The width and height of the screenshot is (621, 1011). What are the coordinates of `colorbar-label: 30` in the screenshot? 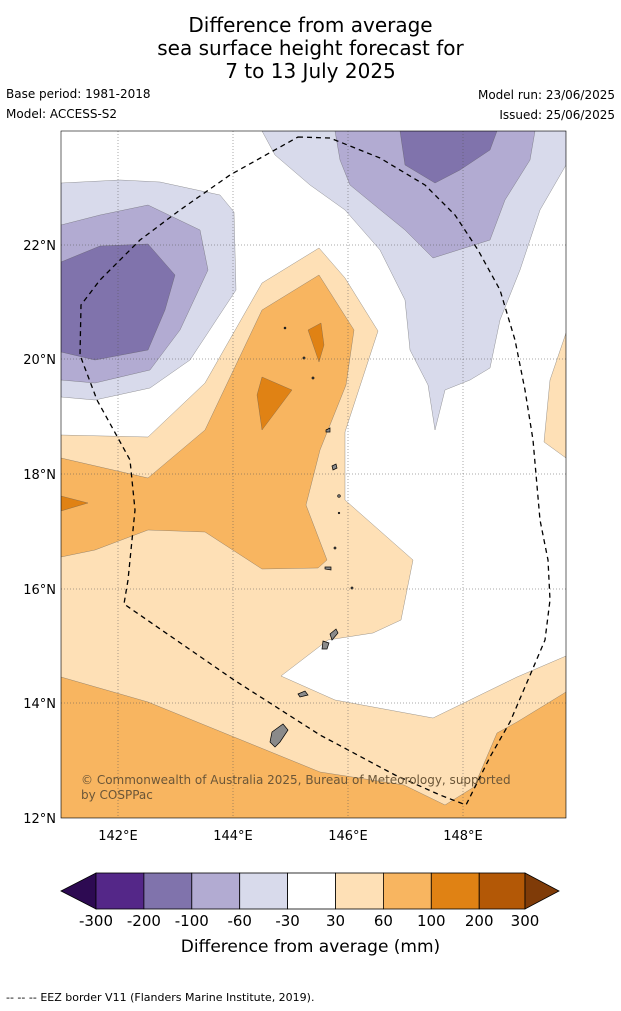 It's located at (335, 921).